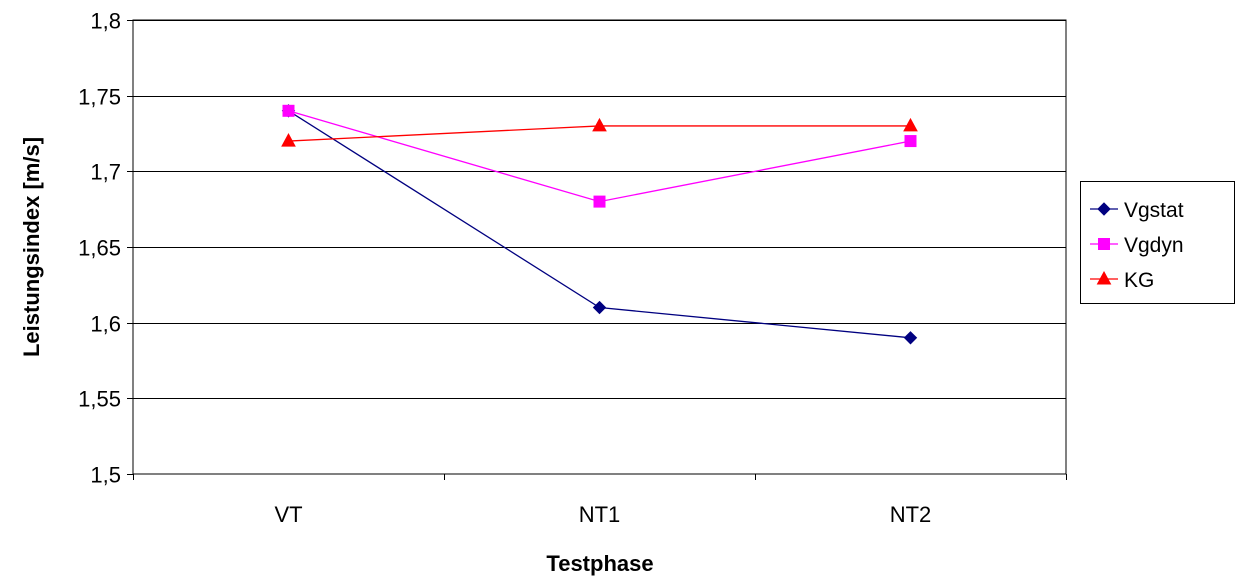 This screenshot has height=588, width=1245. I want to click on x-tick-label: NT2, so click(911, 514).